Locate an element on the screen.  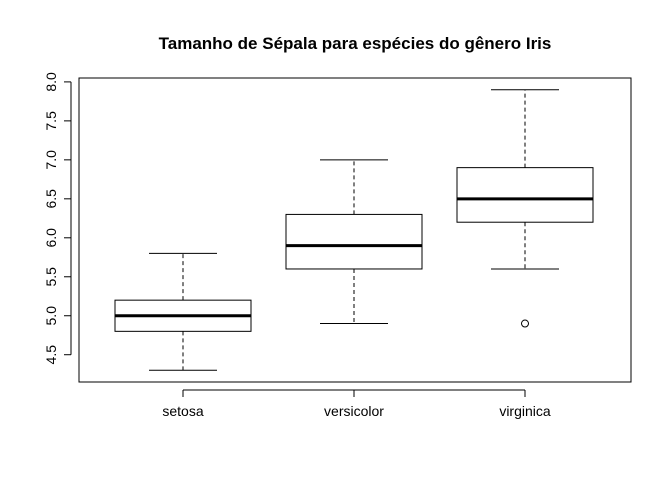
outlier-point is located at coordinates (525, 323).